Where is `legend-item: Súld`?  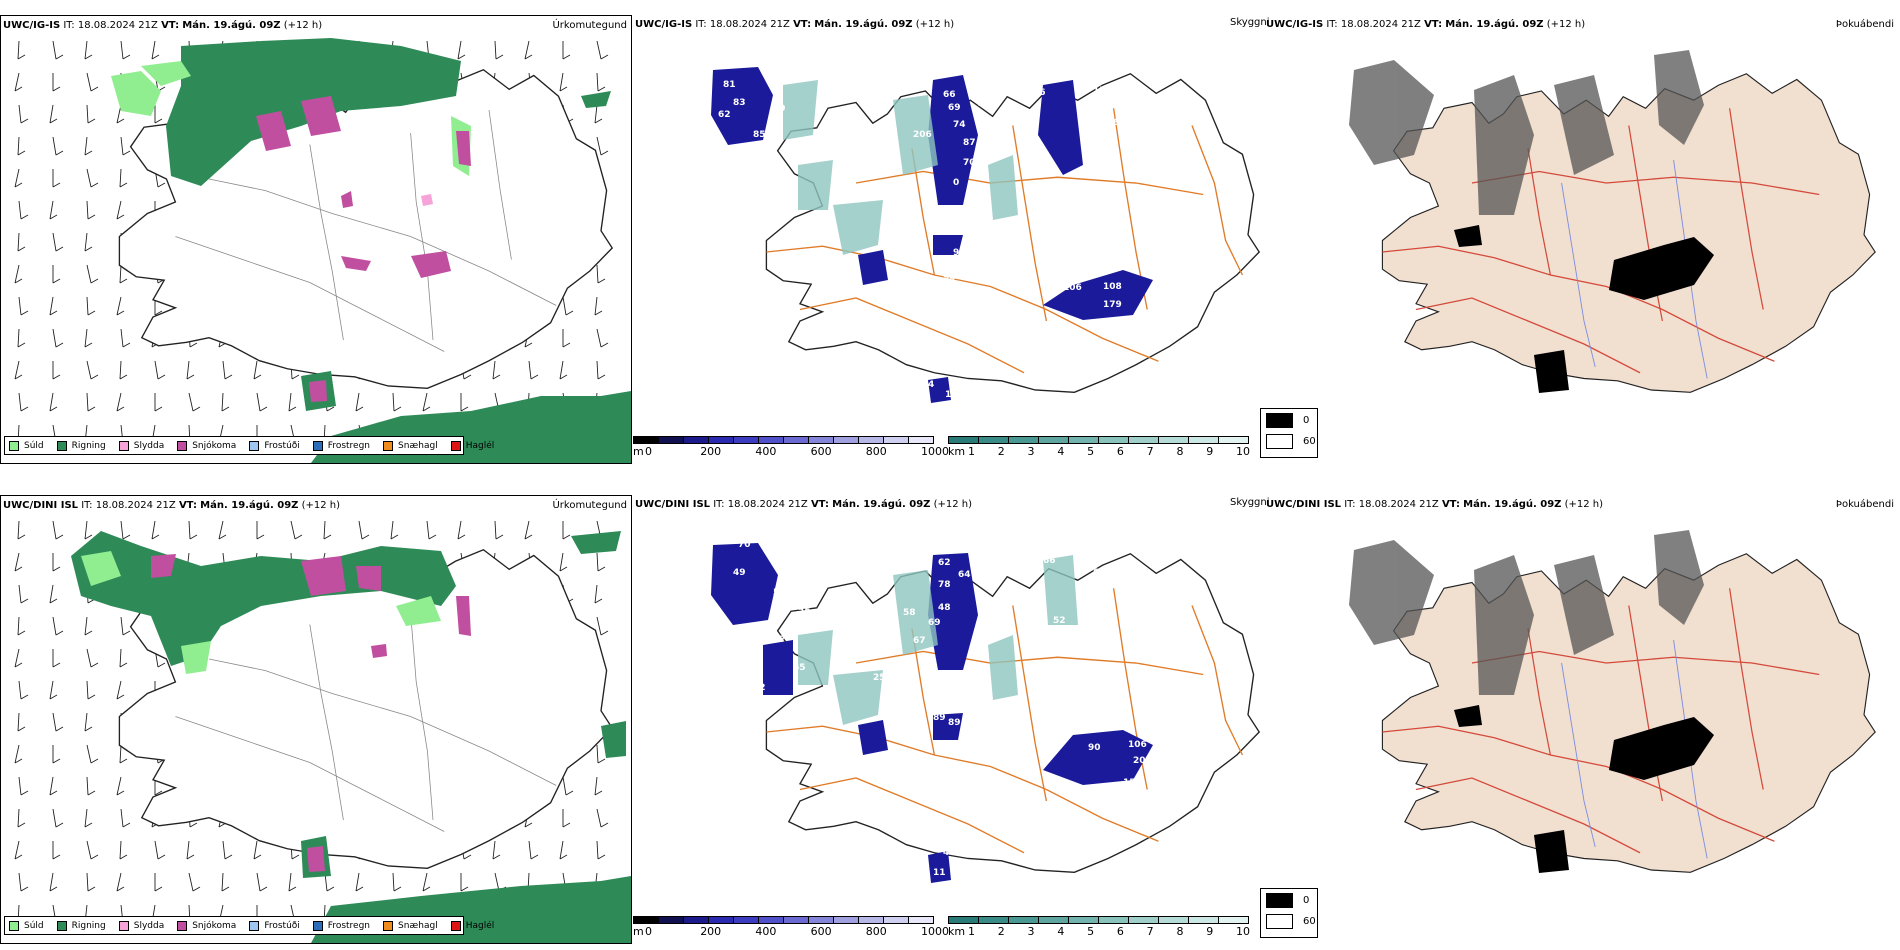 legend-item: Súld is located at coordinates (26, 925).